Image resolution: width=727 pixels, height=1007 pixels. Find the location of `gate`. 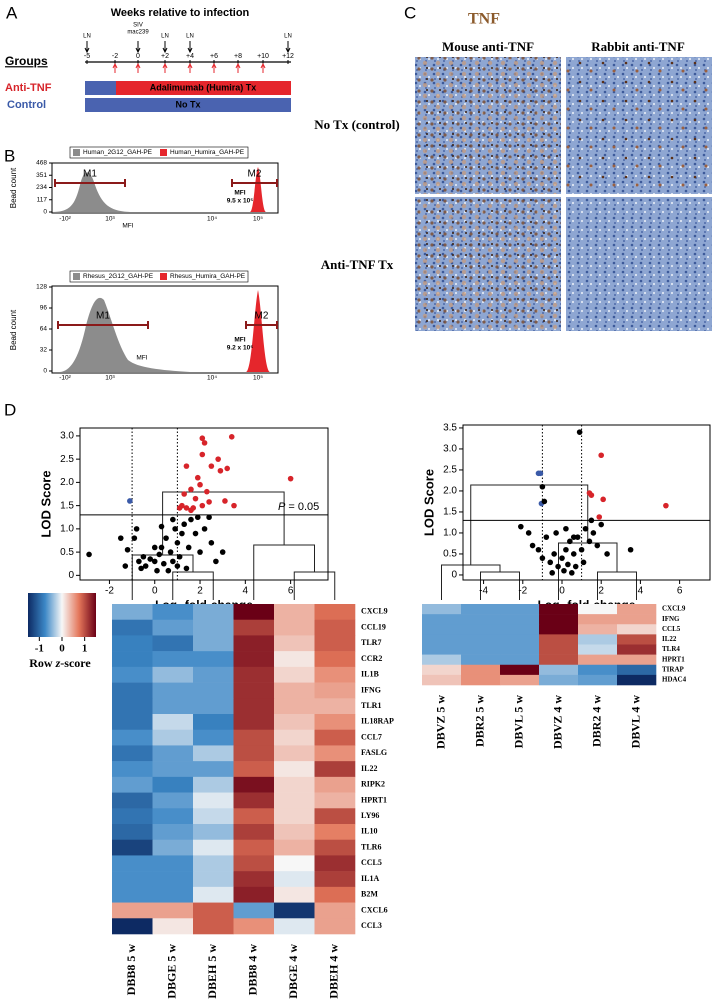

gate is located at coordinates (261, 325).